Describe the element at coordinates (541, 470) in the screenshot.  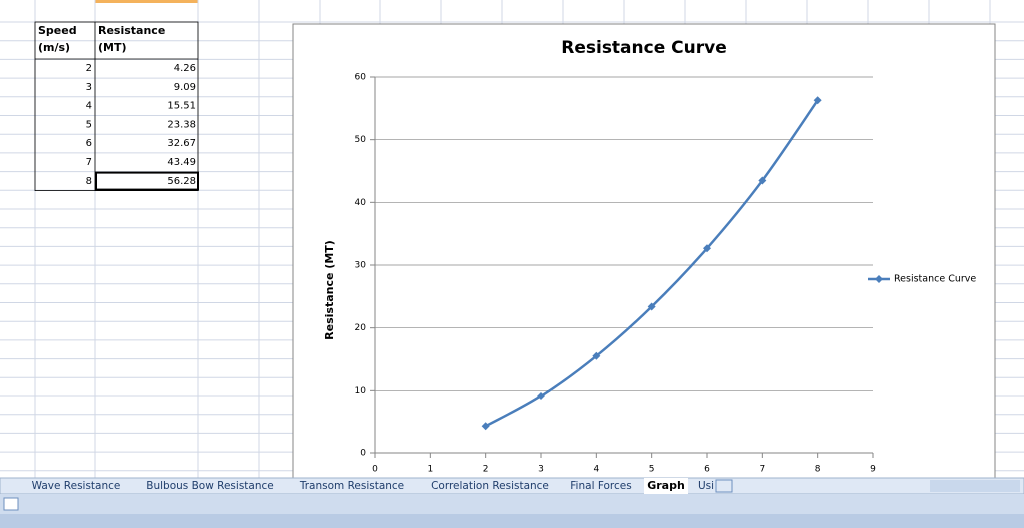
I see `x-tick-label: 3` at that location.